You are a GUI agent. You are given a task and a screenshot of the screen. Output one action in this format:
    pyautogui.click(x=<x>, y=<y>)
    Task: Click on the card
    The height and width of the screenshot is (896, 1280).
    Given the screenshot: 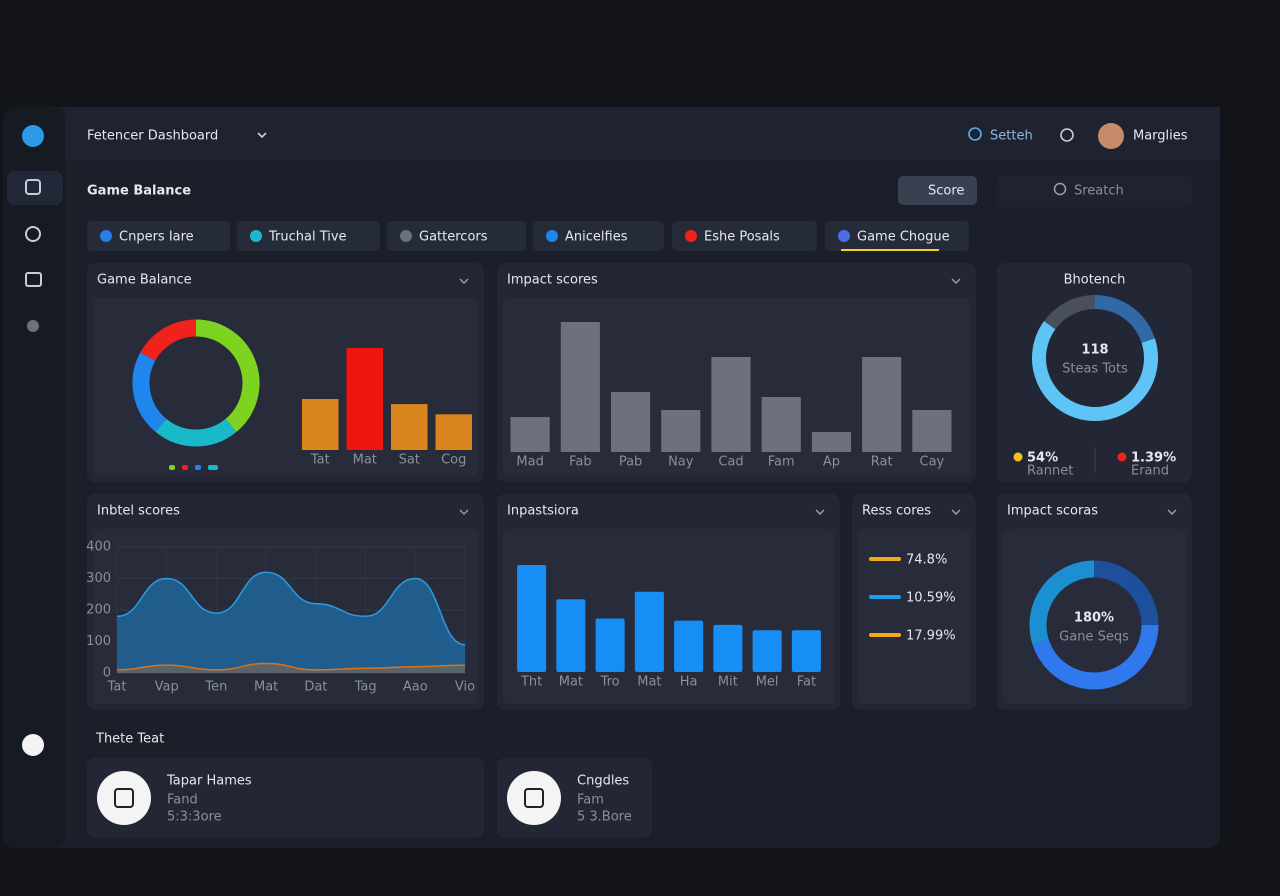 What is the action you would take?
    pyautogui.click(x=285, y=798)
    